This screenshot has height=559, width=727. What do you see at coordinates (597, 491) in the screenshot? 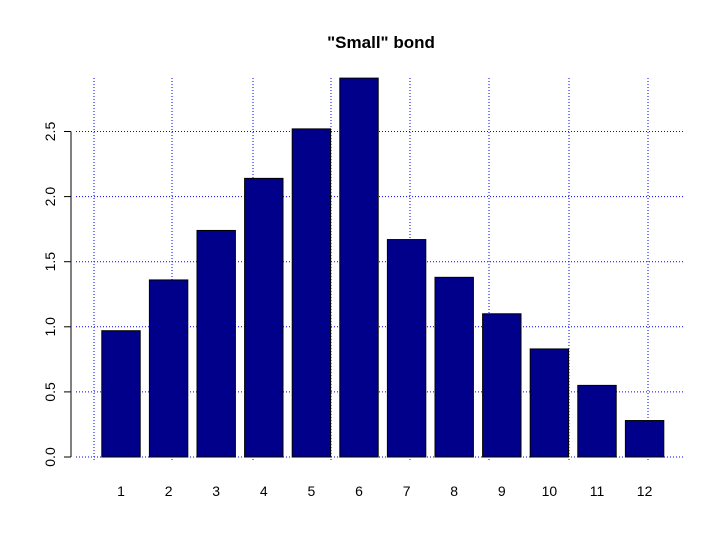
I see `x-tick-label: 11` at bounding box center [597, 491].